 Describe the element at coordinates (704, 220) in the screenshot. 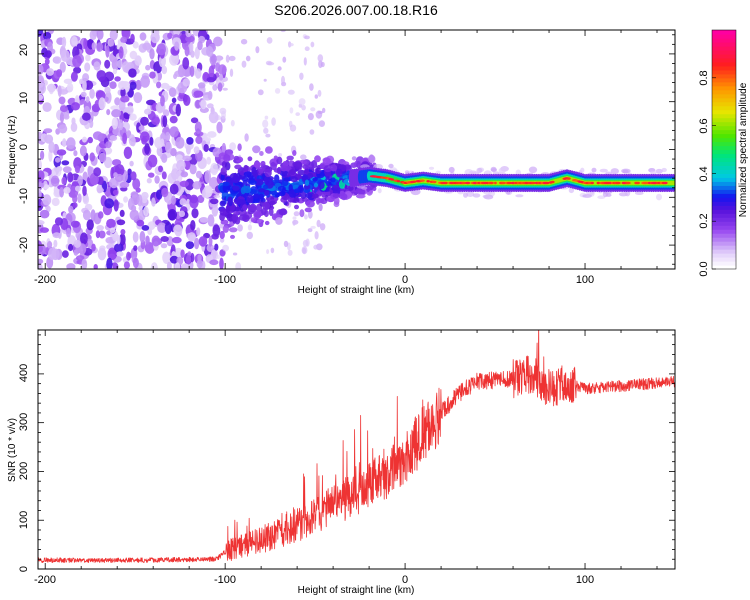

I see `colorbar-tick-label-1: 0.2` at that location.